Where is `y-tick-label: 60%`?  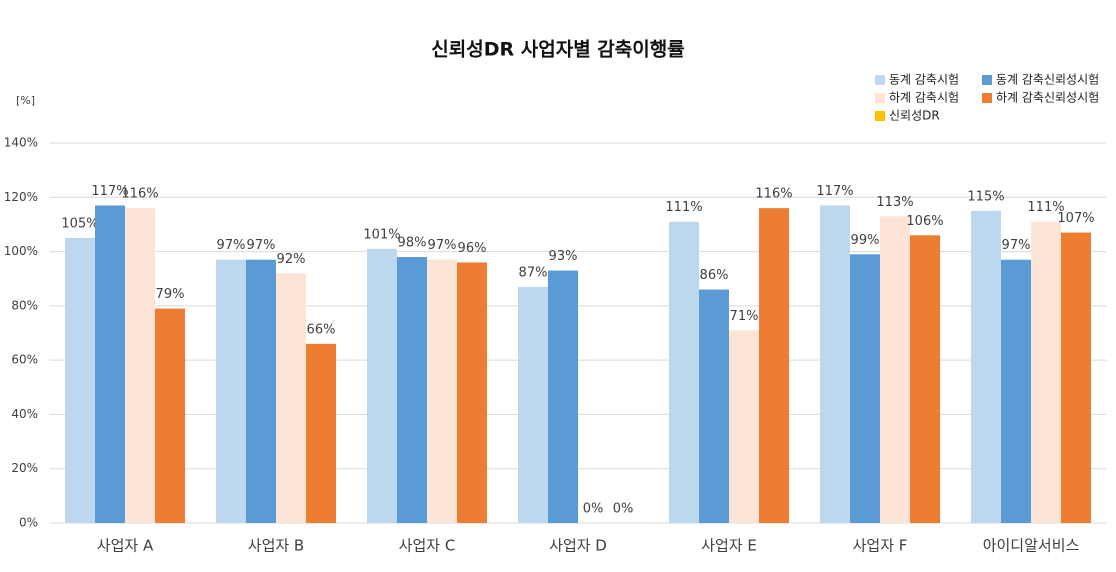
y-tick-label: 60% is located at coordinates (24, 360).